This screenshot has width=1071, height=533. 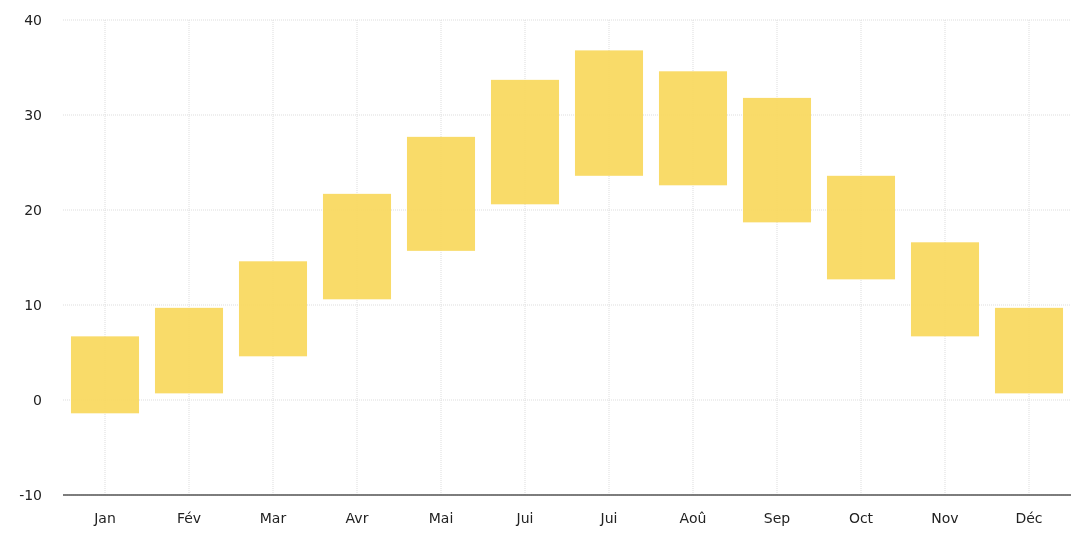 I want to click on y-tick-label: 40, so click(x=33, y=19).